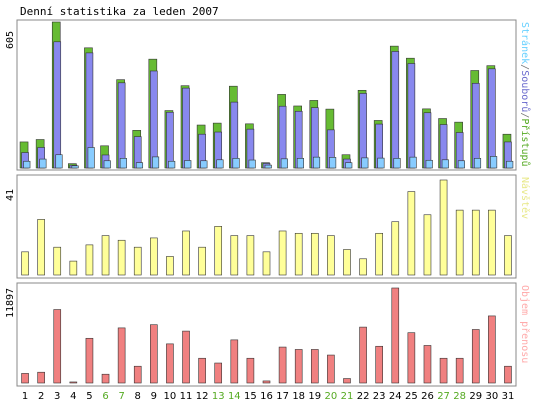 Image resolution: width=533 pixels, height=405 pixels. I want to click on panel-legend: Návštěv, so click(525, 198).